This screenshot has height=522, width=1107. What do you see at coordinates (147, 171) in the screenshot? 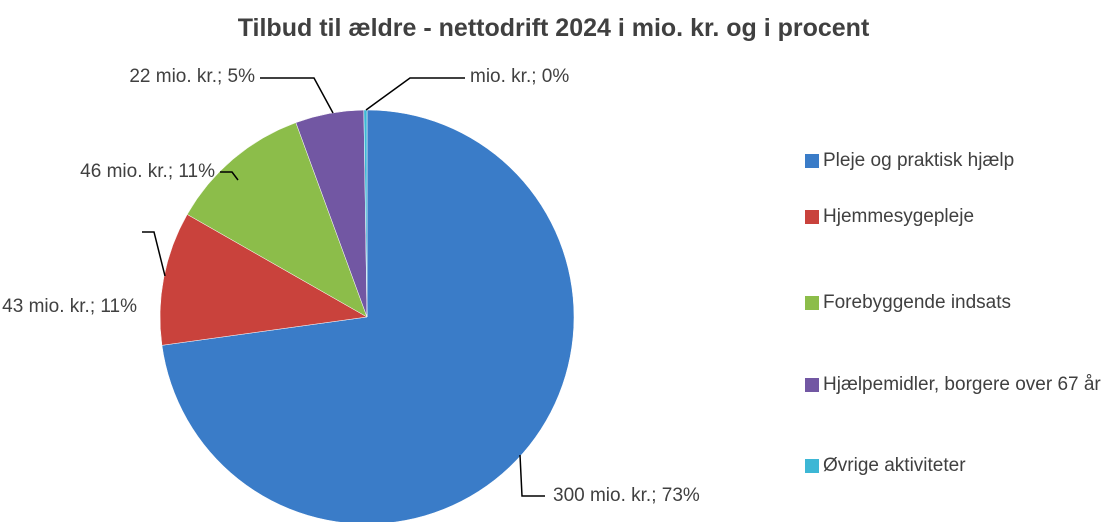
I see `data-label: 46 mio. kr.; 11%` at bounding box center [147, 171].